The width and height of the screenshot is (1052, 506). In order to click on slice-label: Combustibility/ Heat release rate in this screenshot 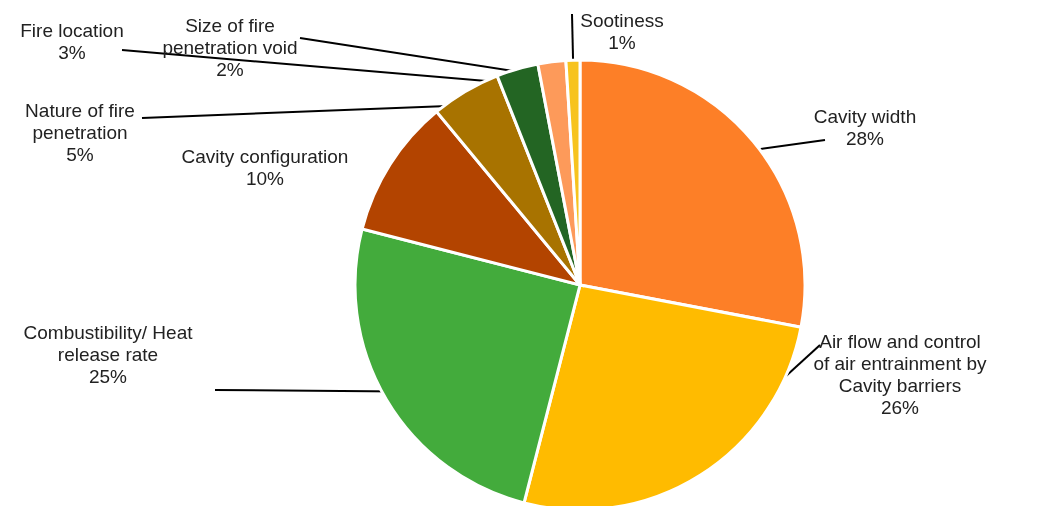, I will do `click(108, 343)`.